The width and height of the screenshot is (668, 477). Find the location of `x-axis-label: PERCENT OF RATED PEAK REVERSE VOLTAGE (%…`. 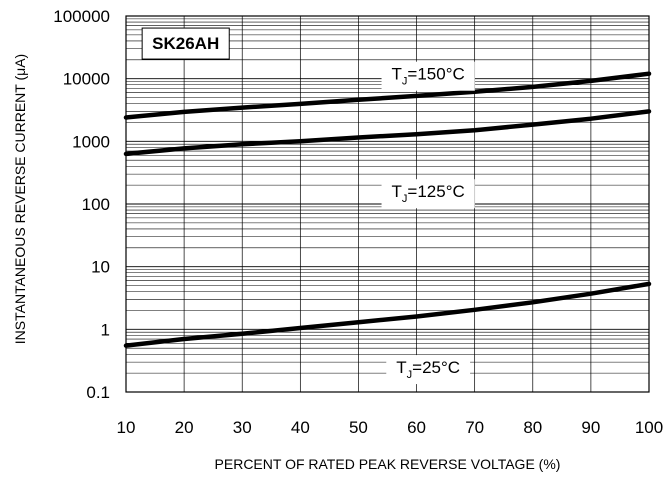

x-axis-label: PERCENT OF RATED PEAK REVERSE VOLTAGE (%… is located at coordinates (388, 464).